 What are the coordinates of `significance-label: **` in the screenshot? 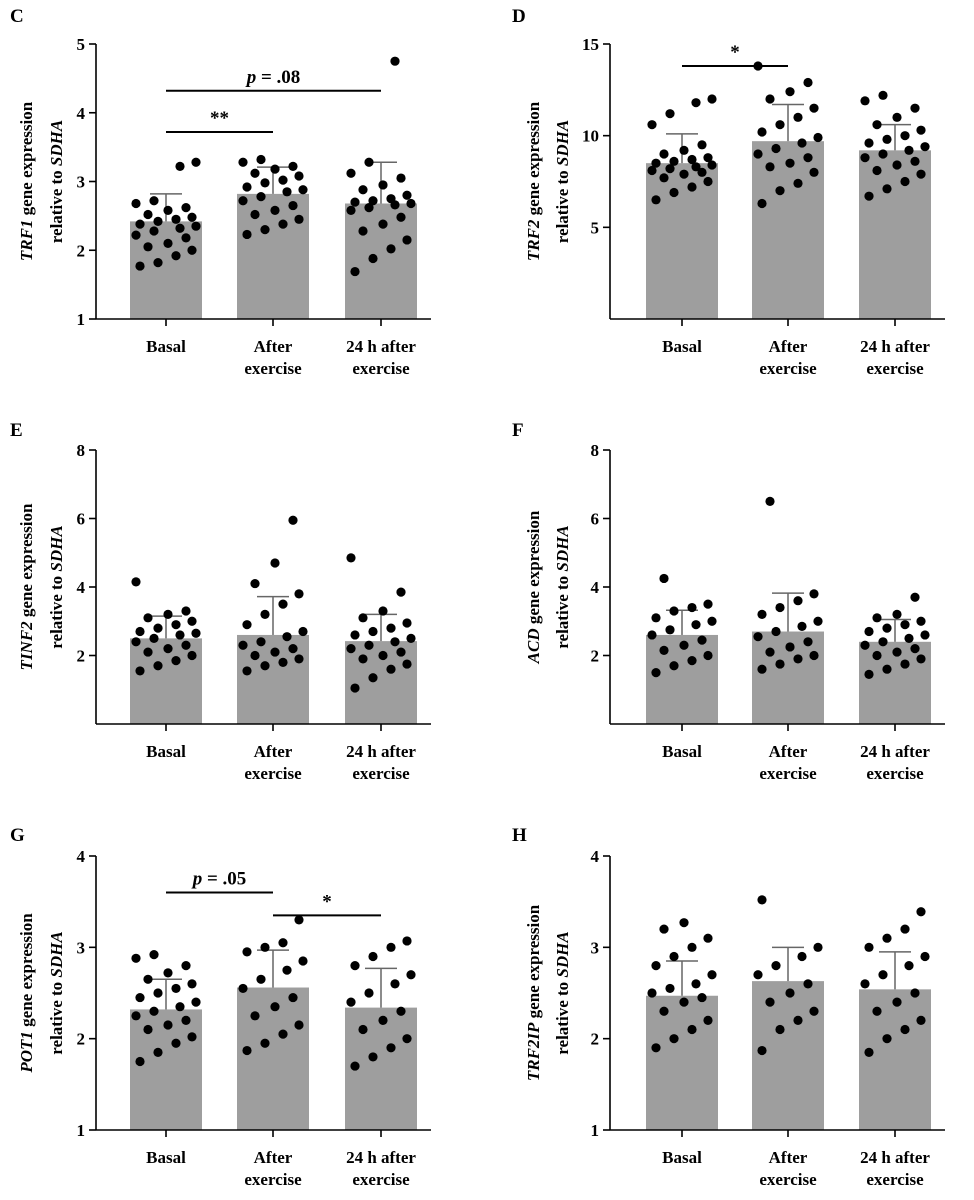 It's located at (219, 118).